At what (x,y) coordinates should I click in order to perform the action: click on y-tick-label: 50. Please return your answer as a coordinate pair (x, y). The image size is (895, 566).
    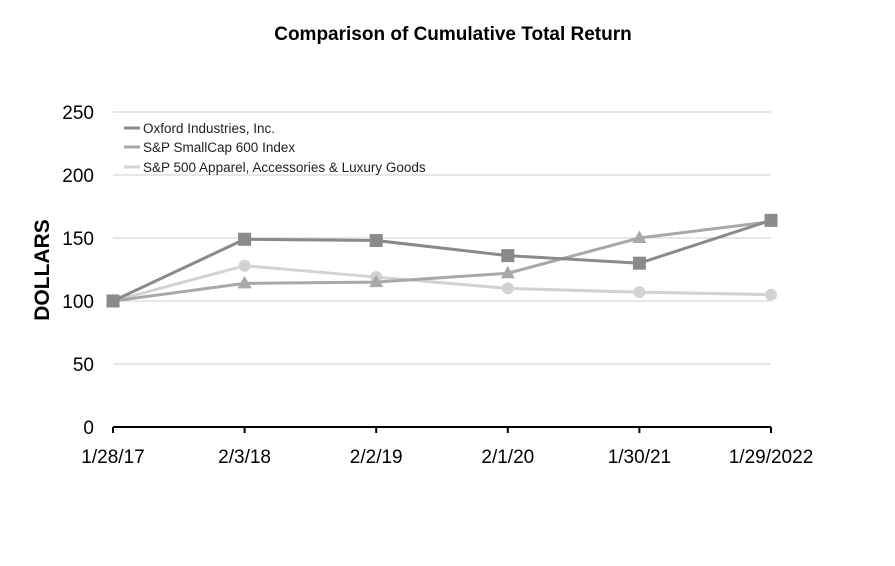
    Looking at the image, I should click on (83, 365).